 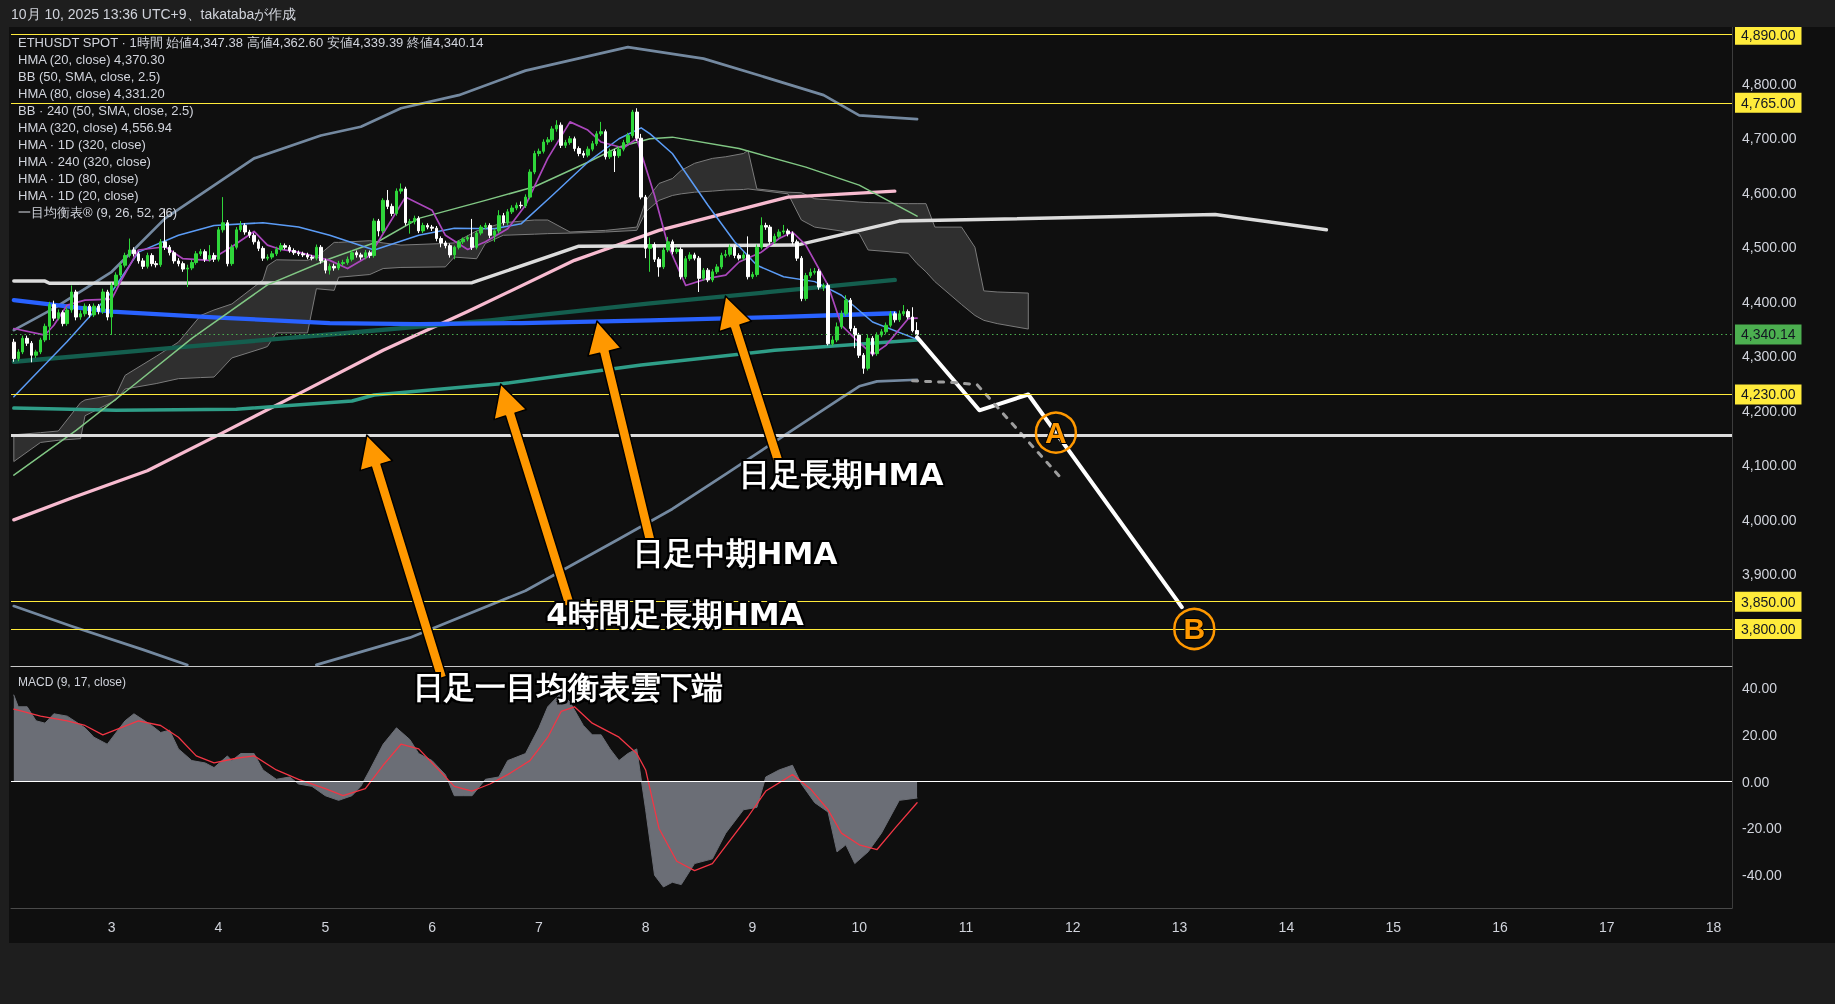 I want to click on x-tick-label: 4, so click(x=218, y=927).